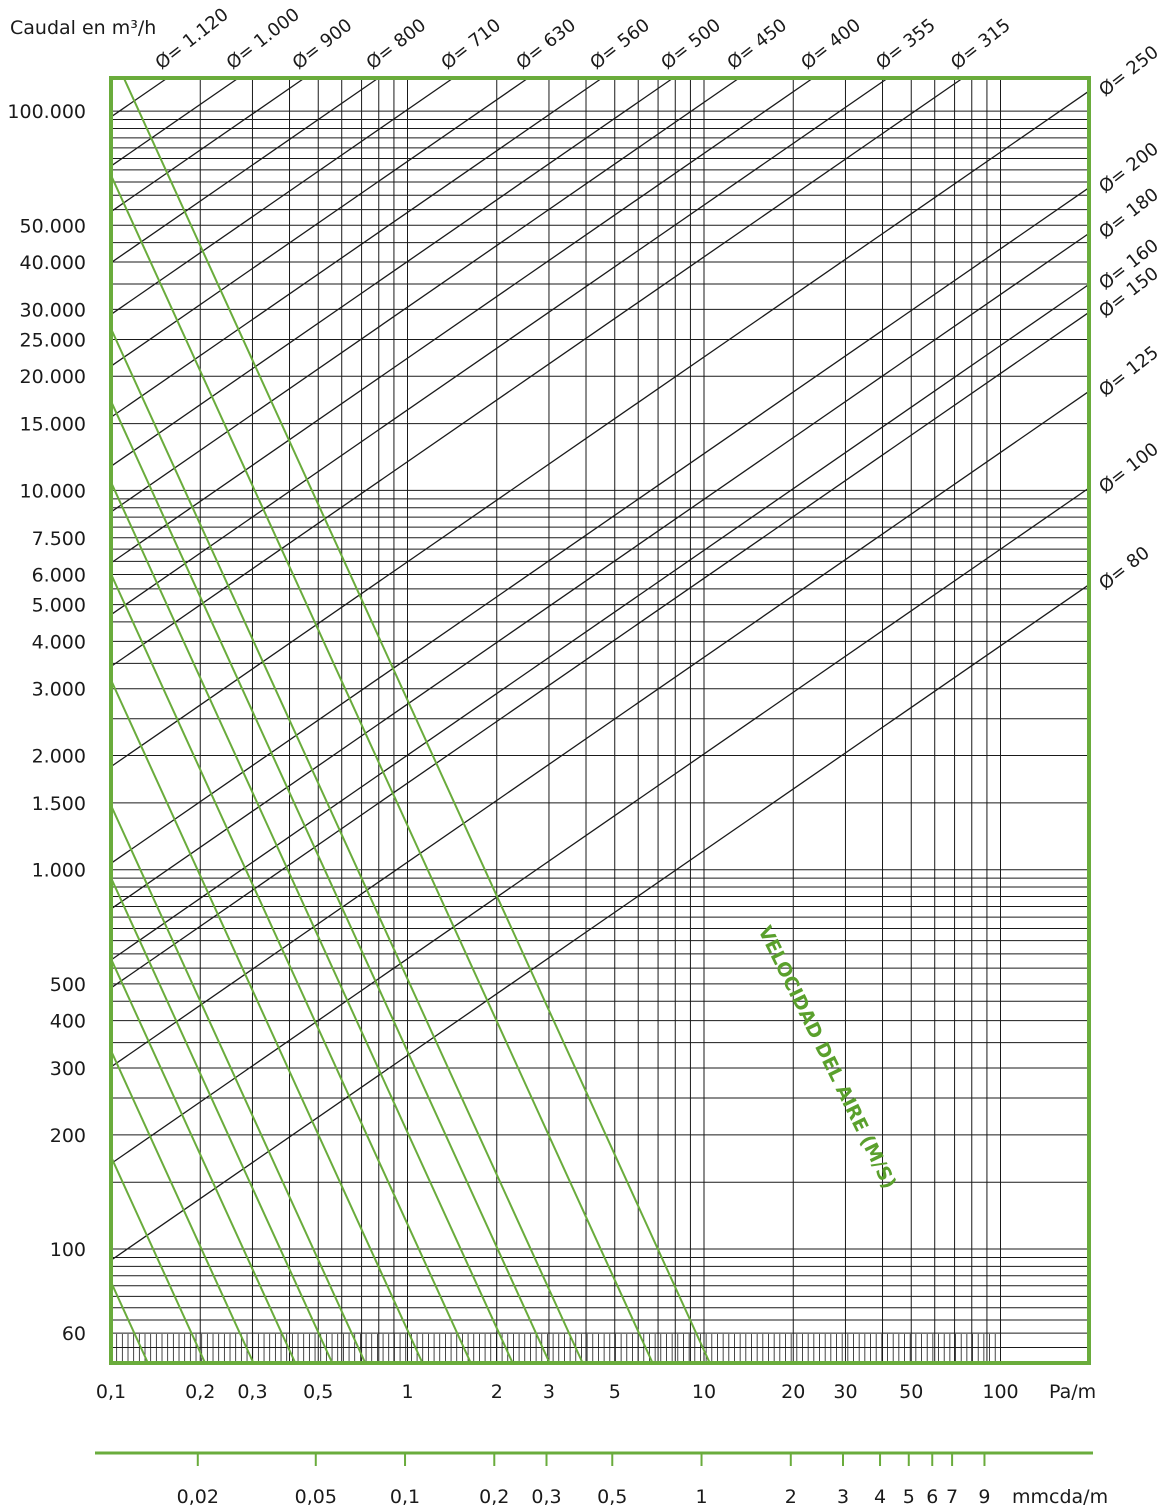 Image resolution: width=1175 pixels, height=1511 pixels. Describe the element at coordinates (494, 1497) in the screenshot. I see `secondary-tick-label: 0,2` at that location.